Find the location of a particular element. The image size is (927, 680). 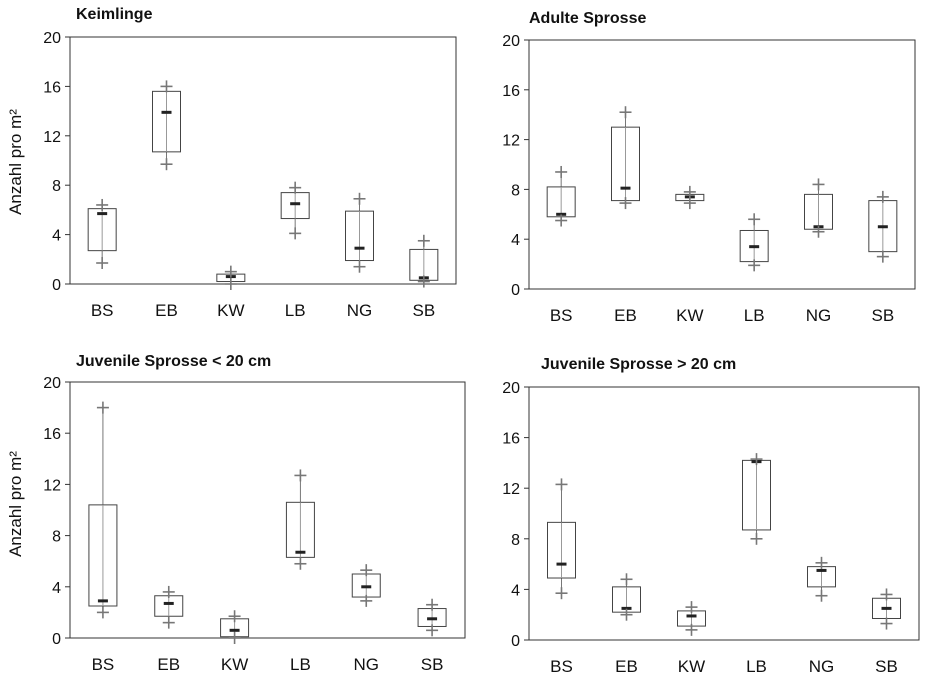

chart-title: Adulte Sprosse is located at coordinates (588, 18).